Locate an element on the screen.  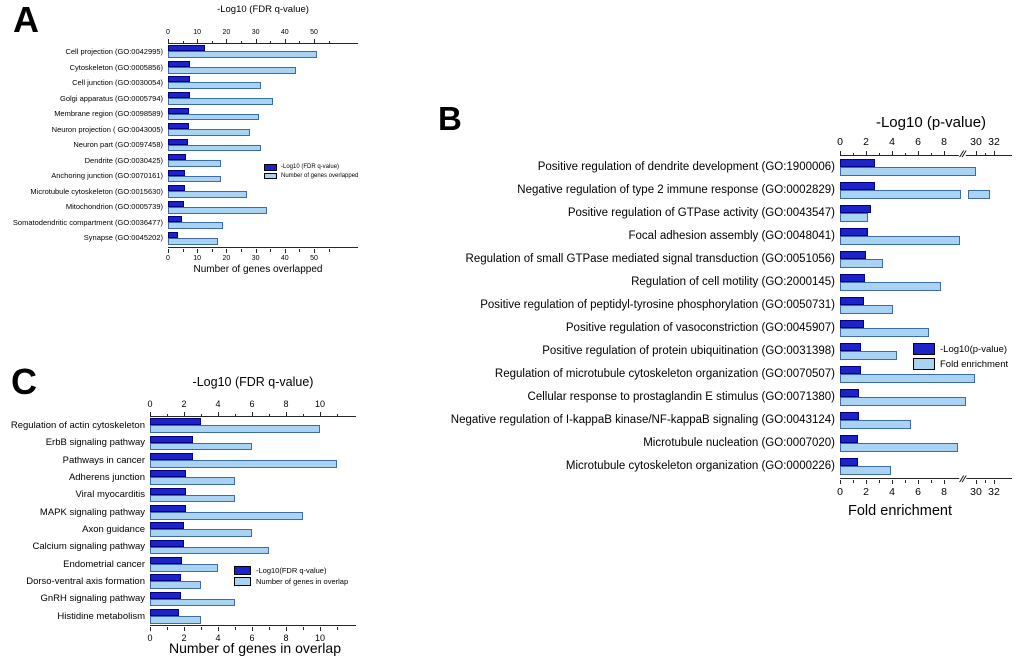
chart-row: Pathways in cancer is located at coordinates (226, 460).